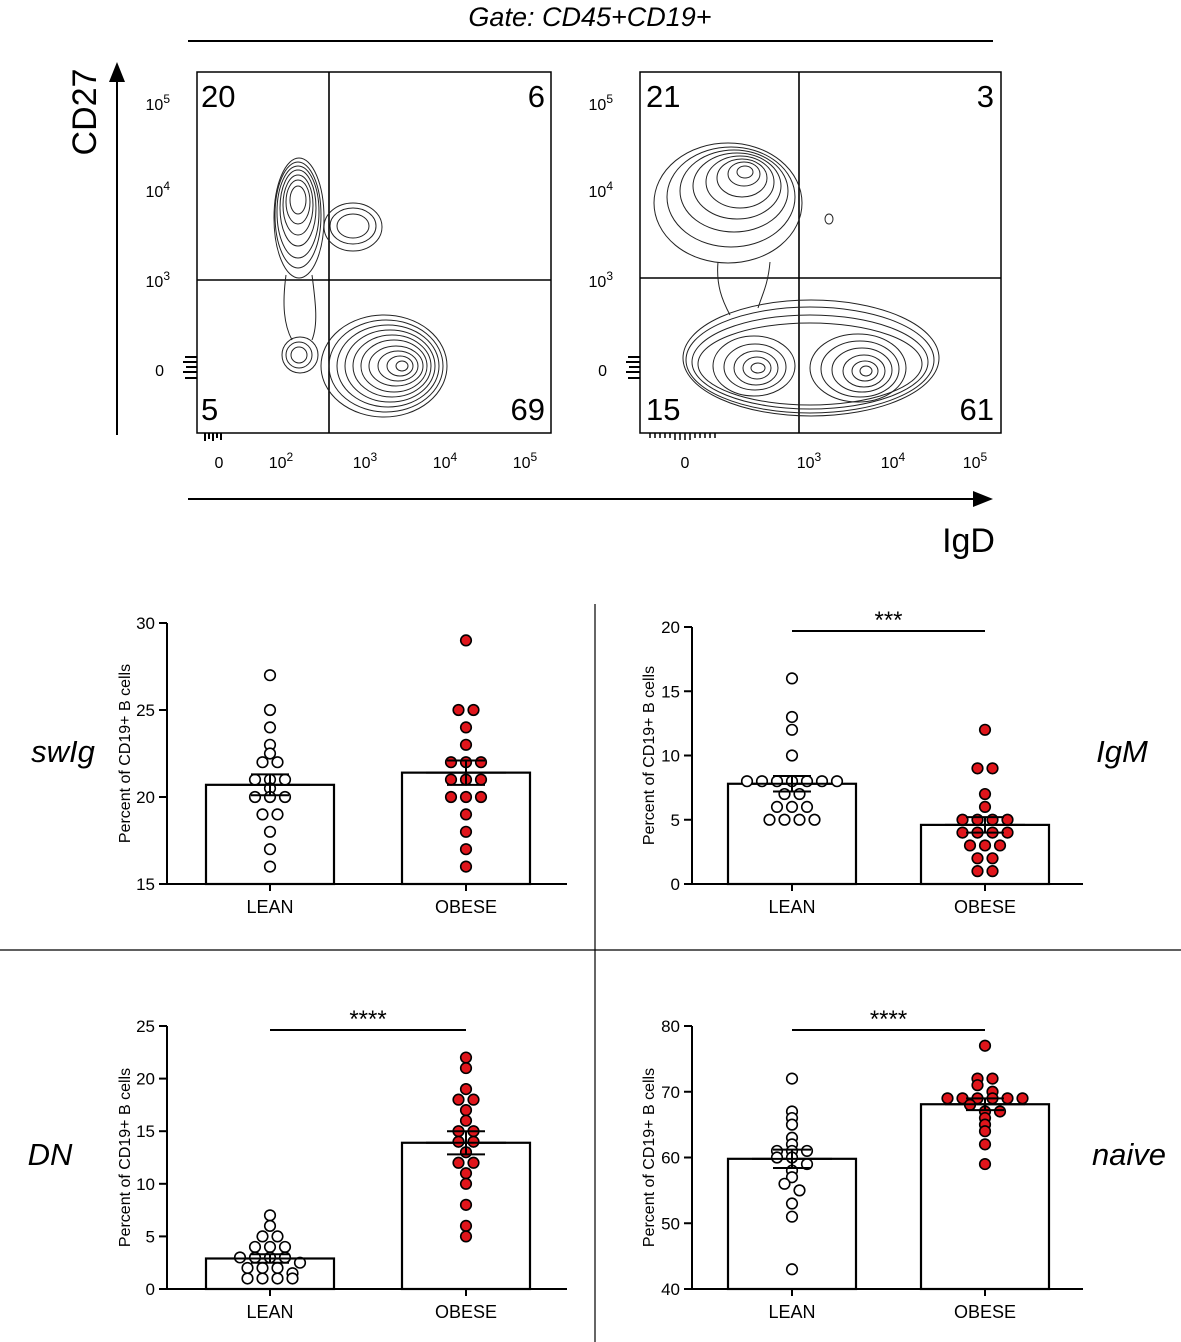  Describe the element at coordinates (589, 17) in the screenshot. I see `gate-label: Gate: CD45+CD19+` at that location.